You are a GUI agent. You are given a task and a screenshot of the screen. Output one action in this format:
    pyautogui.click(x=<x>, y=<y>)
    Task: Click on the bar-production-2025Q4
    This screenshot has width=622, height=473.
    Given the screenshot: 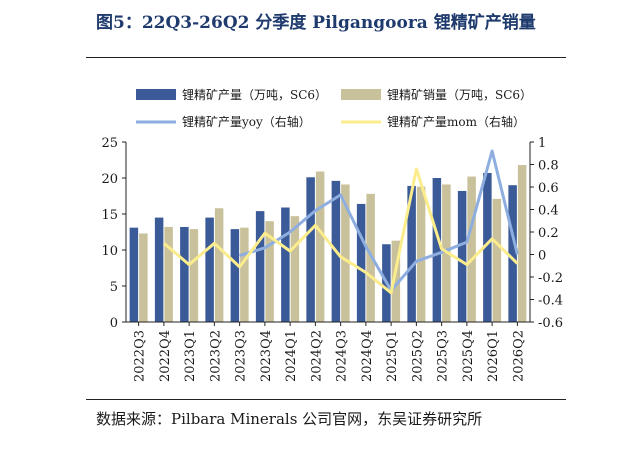 What is the action you would take?
    pyautogui.click(x=462, y=256)
    